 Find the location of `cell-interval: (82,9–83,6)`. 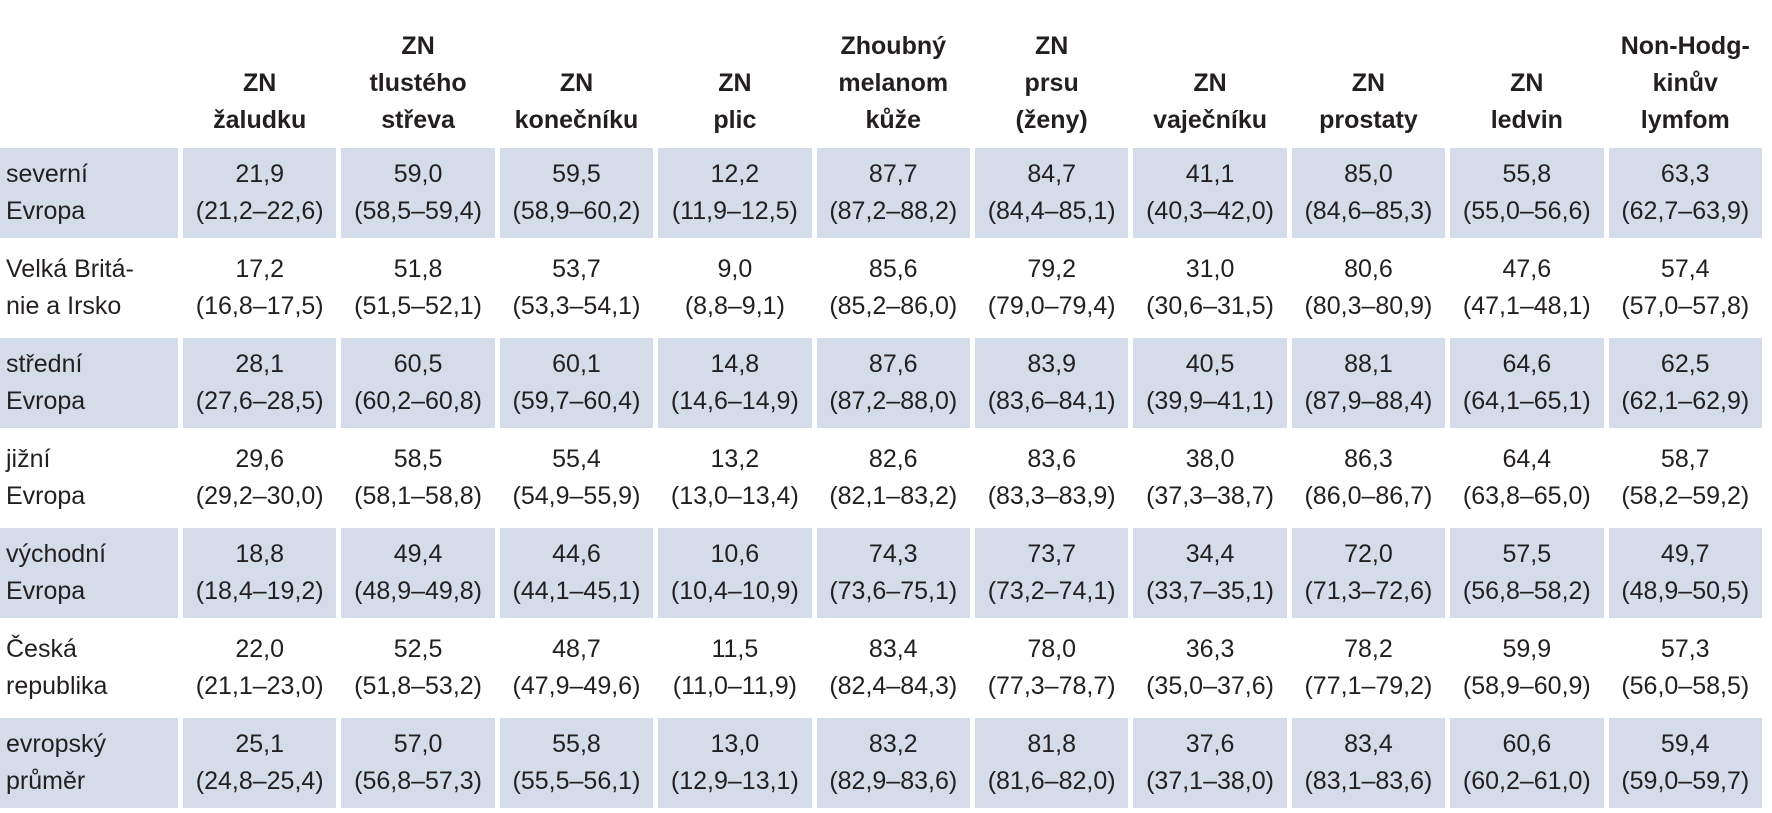

cell-interval: (82,9–83,6) is located at coordinates (893, 781).